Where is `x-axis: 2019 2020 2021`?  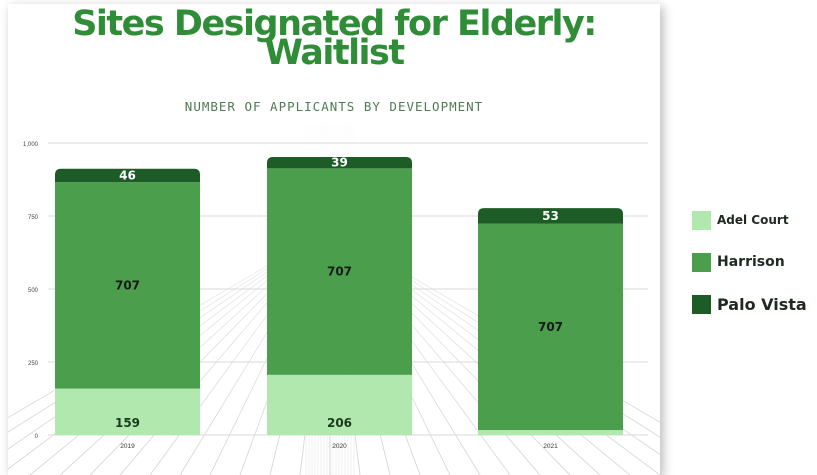
x-axis: 2019 2020 2021 is located at coordinates (339, 446).